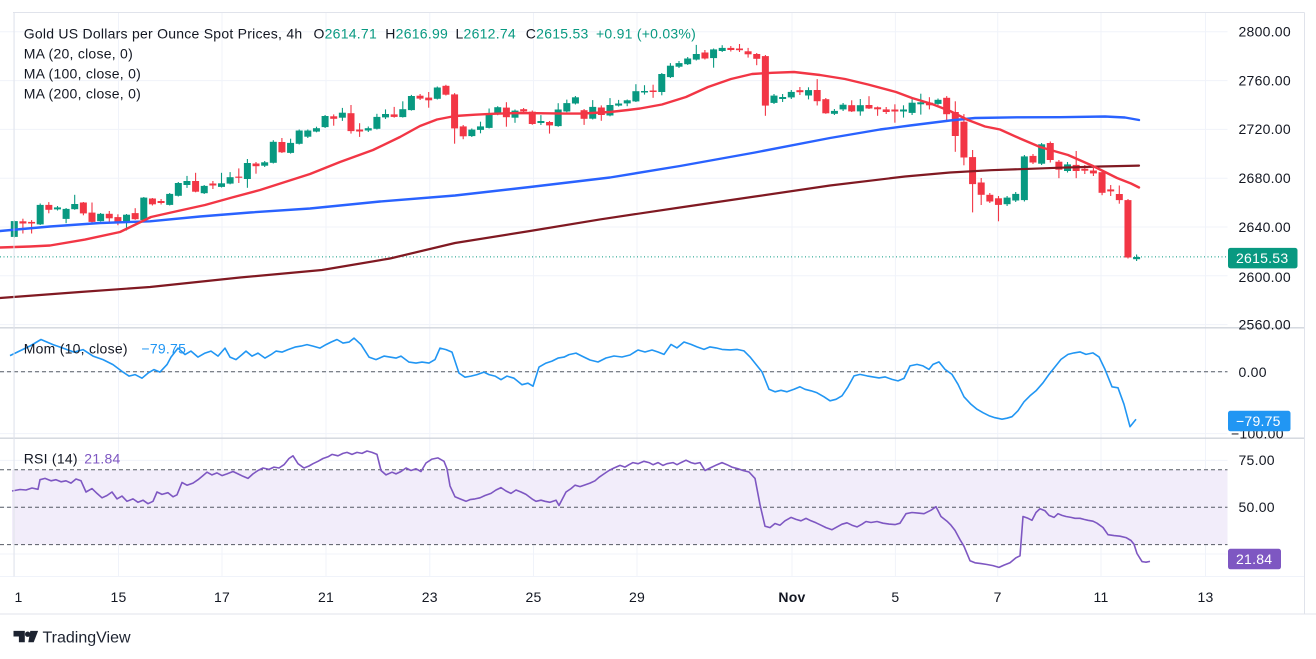 The height and width of the screenshot is (659, 1316). Describe the element at coordinates (82, 94) in the screenshot. I see `svg-text: MA (200, close, 0)` at that location.